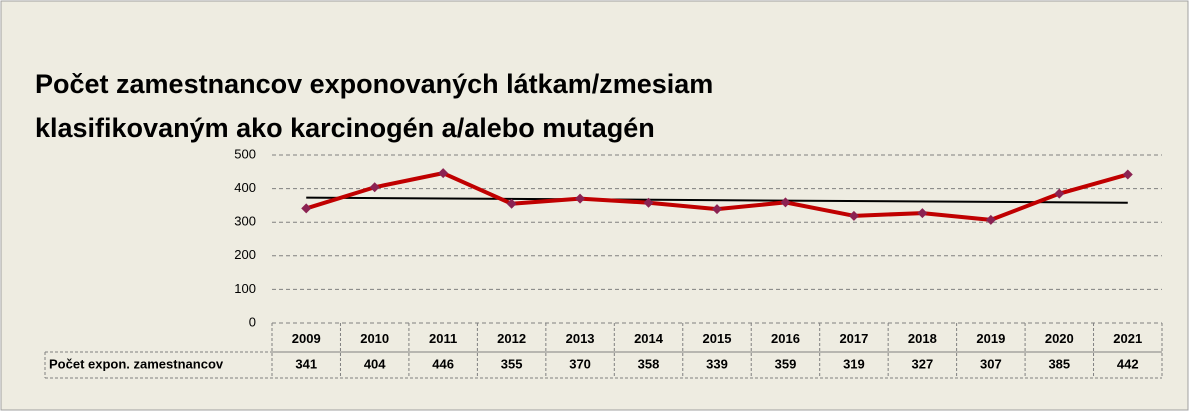 The height and width of the screenshot is (417, 1190). What do you see at coordinates (1059, 363) in the screenshot?
I see `table-value: 385` at bounding box center [1059, 363].